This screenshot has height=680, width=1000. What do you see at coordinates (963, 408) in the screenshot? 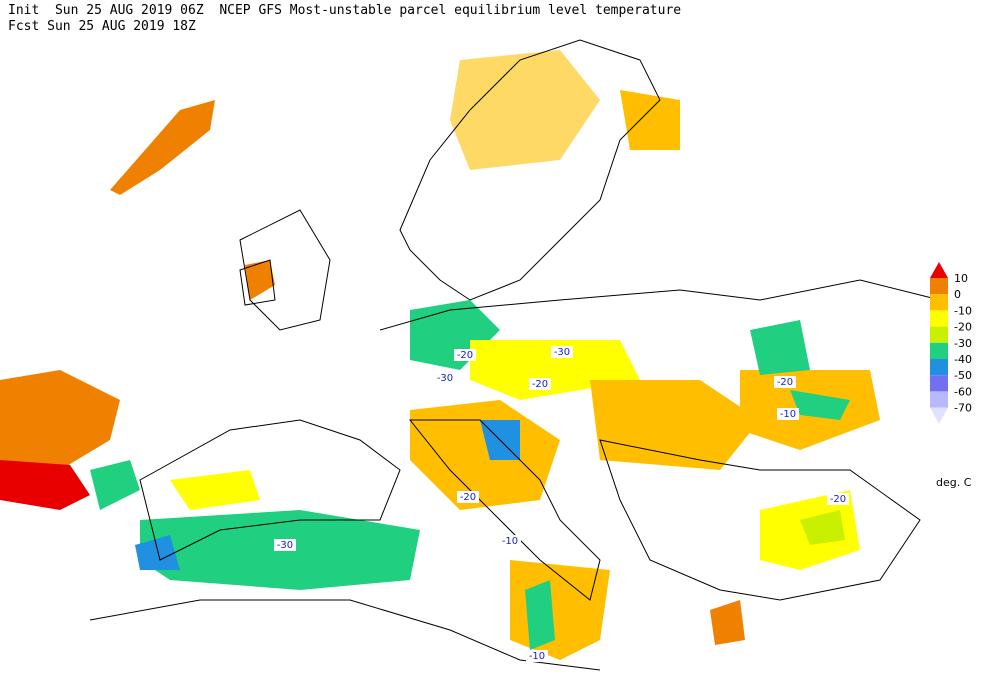
I see `legend-label: -70` at bounding box center [963, 408].